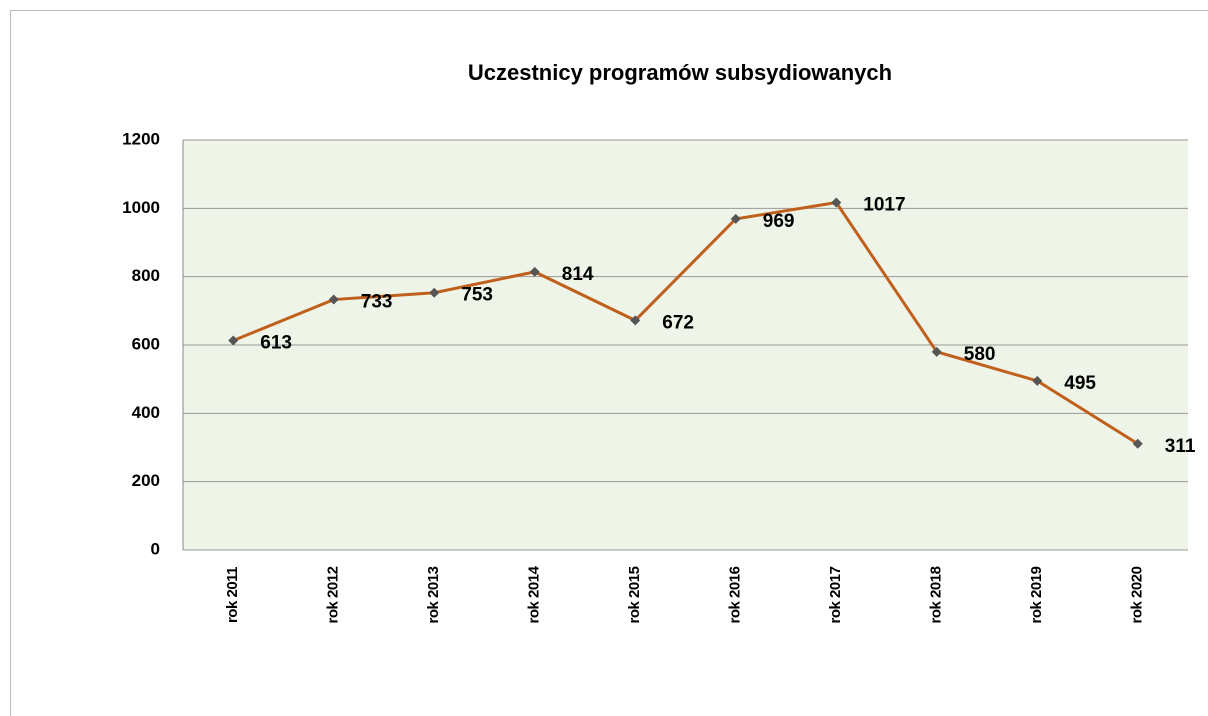  What do you see at coordinates (735, 594) in the screenshot?
I see `x-tick-label: rok 2016` at bounding box center [735, 594].